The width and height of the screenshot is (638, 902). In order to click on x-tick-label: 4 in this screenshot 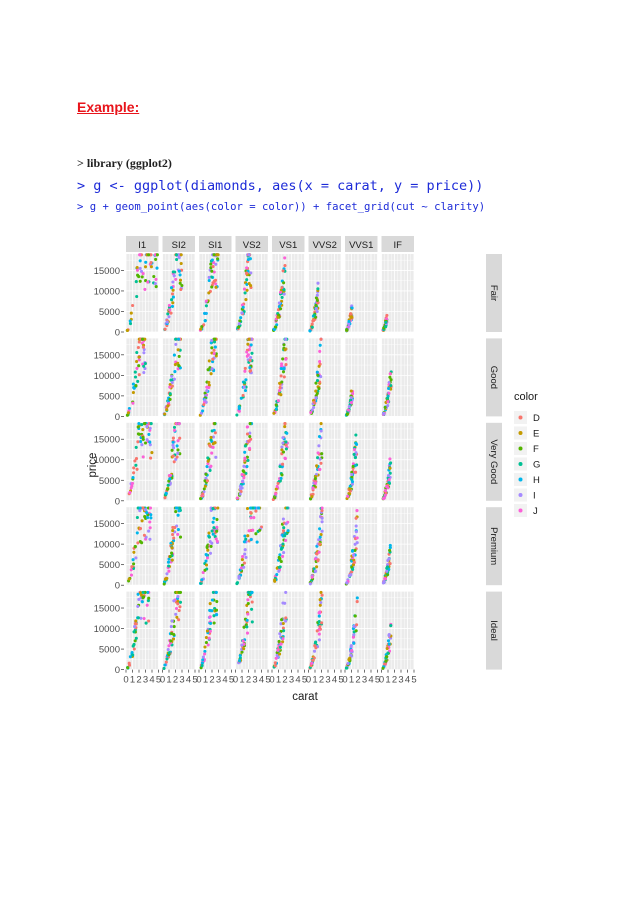, I will do `click(370, 680)`.